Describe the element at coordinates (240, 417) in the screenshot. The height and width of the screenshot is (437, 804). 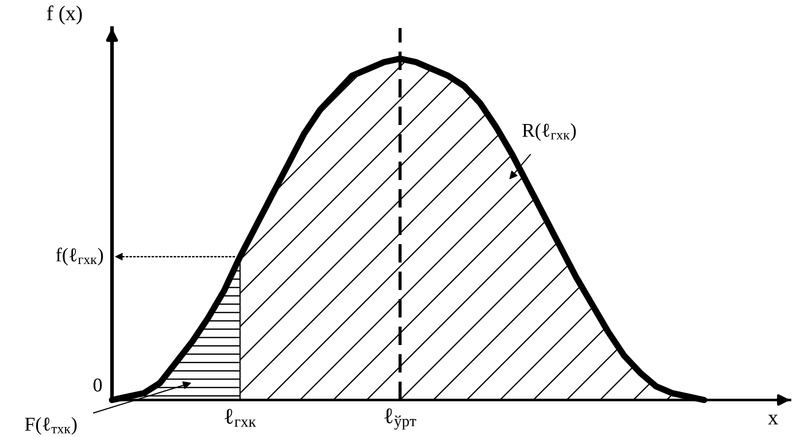
I see `x-tick-label: ℓ$_{гхк}$` at that location.